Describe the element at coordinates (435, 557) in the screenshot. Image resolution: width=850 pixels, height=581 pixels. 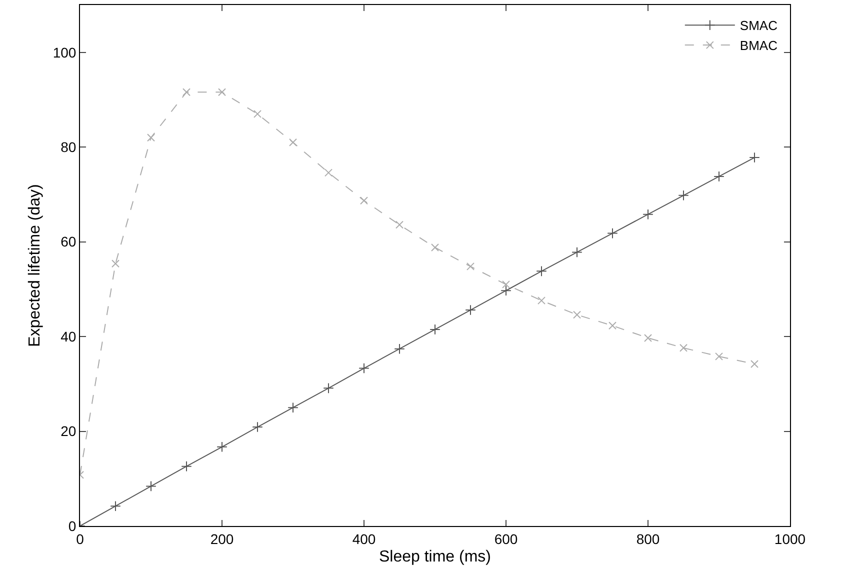
I see `x-axis-title: Sleep time (ms)` at that location.